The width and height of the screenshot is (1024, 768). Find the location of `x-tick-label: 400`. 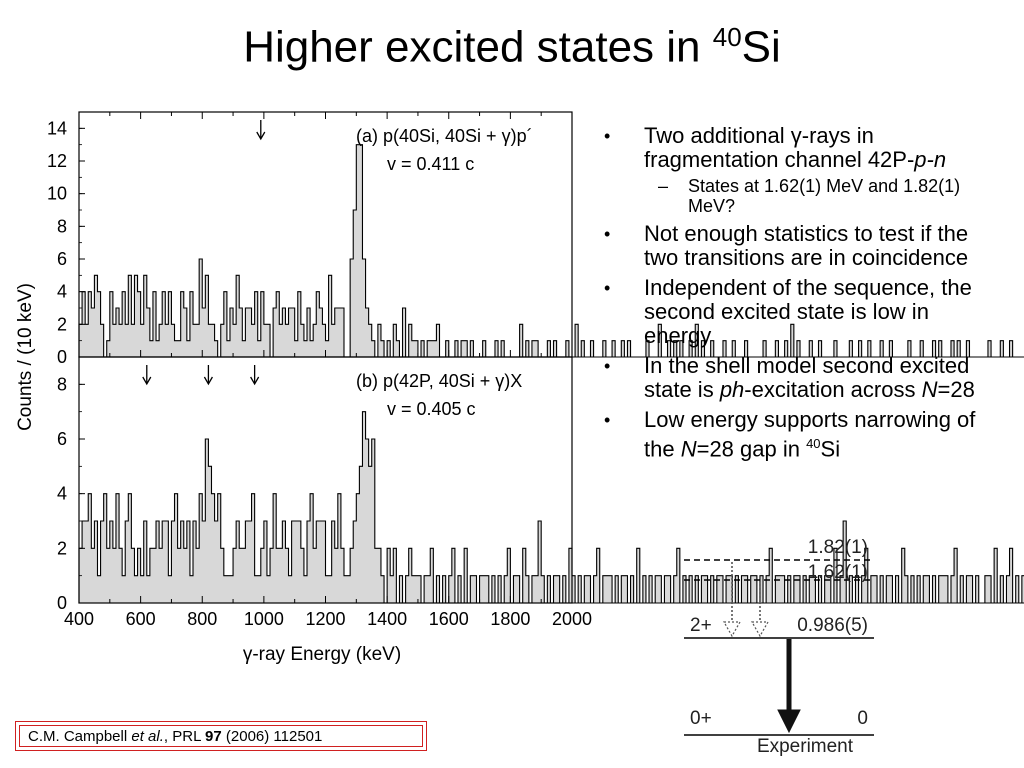

x-tick-label: 400 is located at coordinates (79, 619).